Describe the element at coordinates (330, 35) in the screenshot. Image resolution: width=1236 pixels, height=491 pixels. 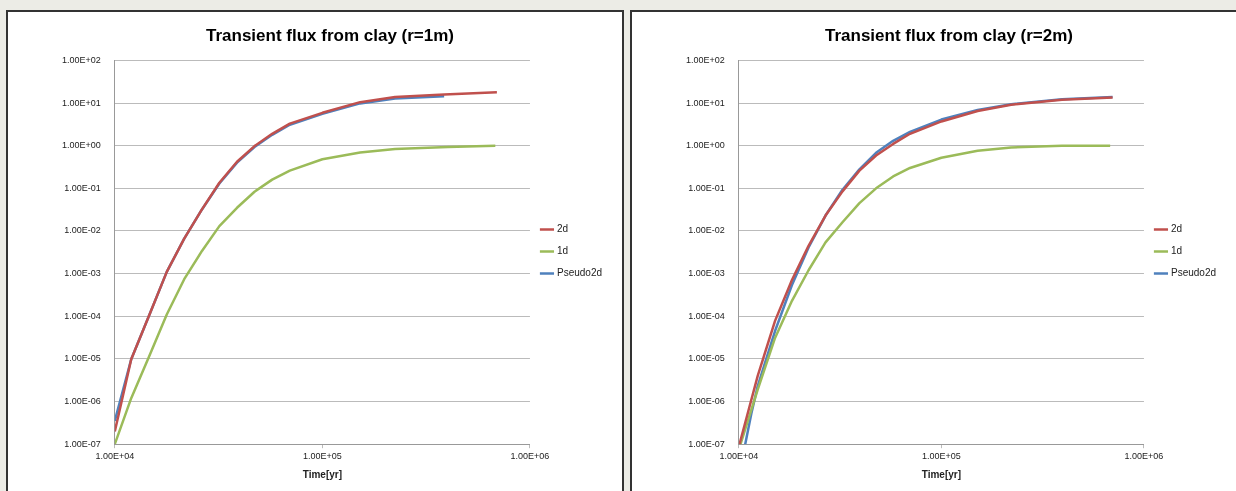
I see `chart-title: Transient flux from clay (r=1m)` at that location.